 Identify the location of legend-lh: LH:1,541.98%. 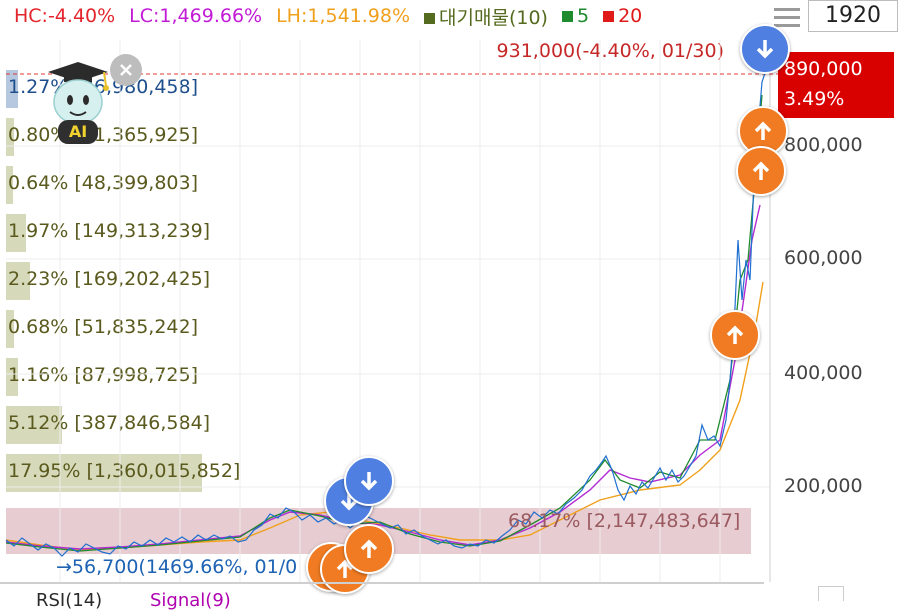
(343, 16).